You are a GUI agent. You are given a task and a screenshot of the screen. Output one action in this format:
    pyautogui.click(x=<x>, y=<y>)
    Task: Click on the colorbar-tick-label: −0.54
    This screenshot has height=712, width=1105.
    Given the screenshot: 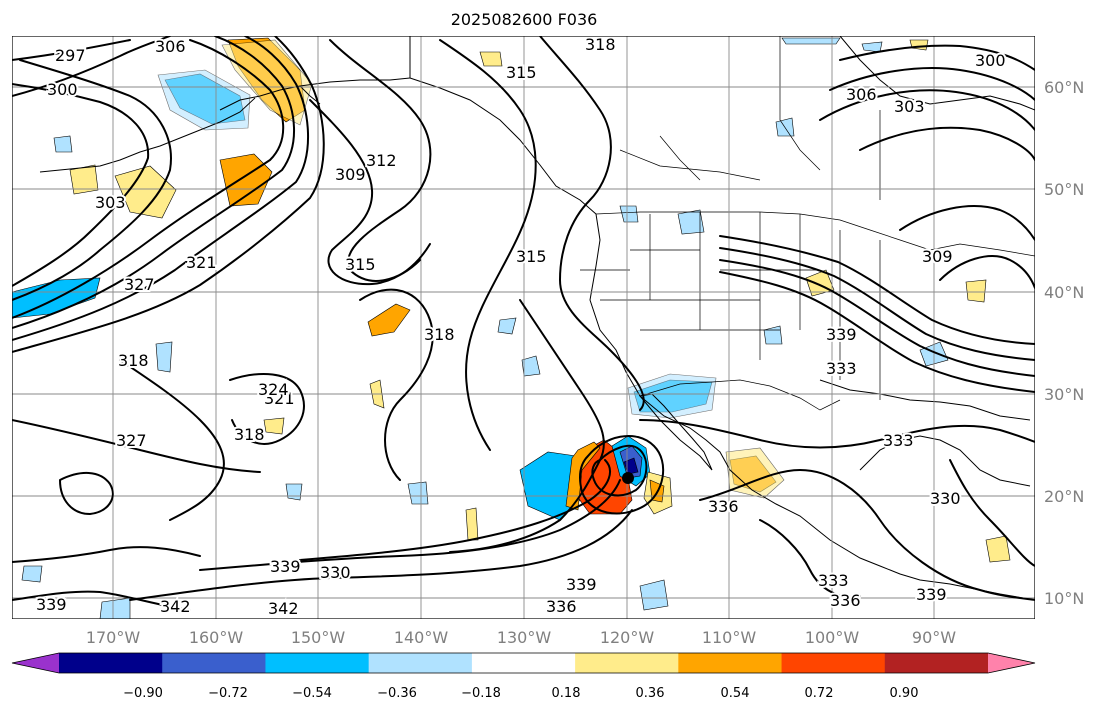 What is the action you would take?
    pyautogui.click(x=312, y=693)
    